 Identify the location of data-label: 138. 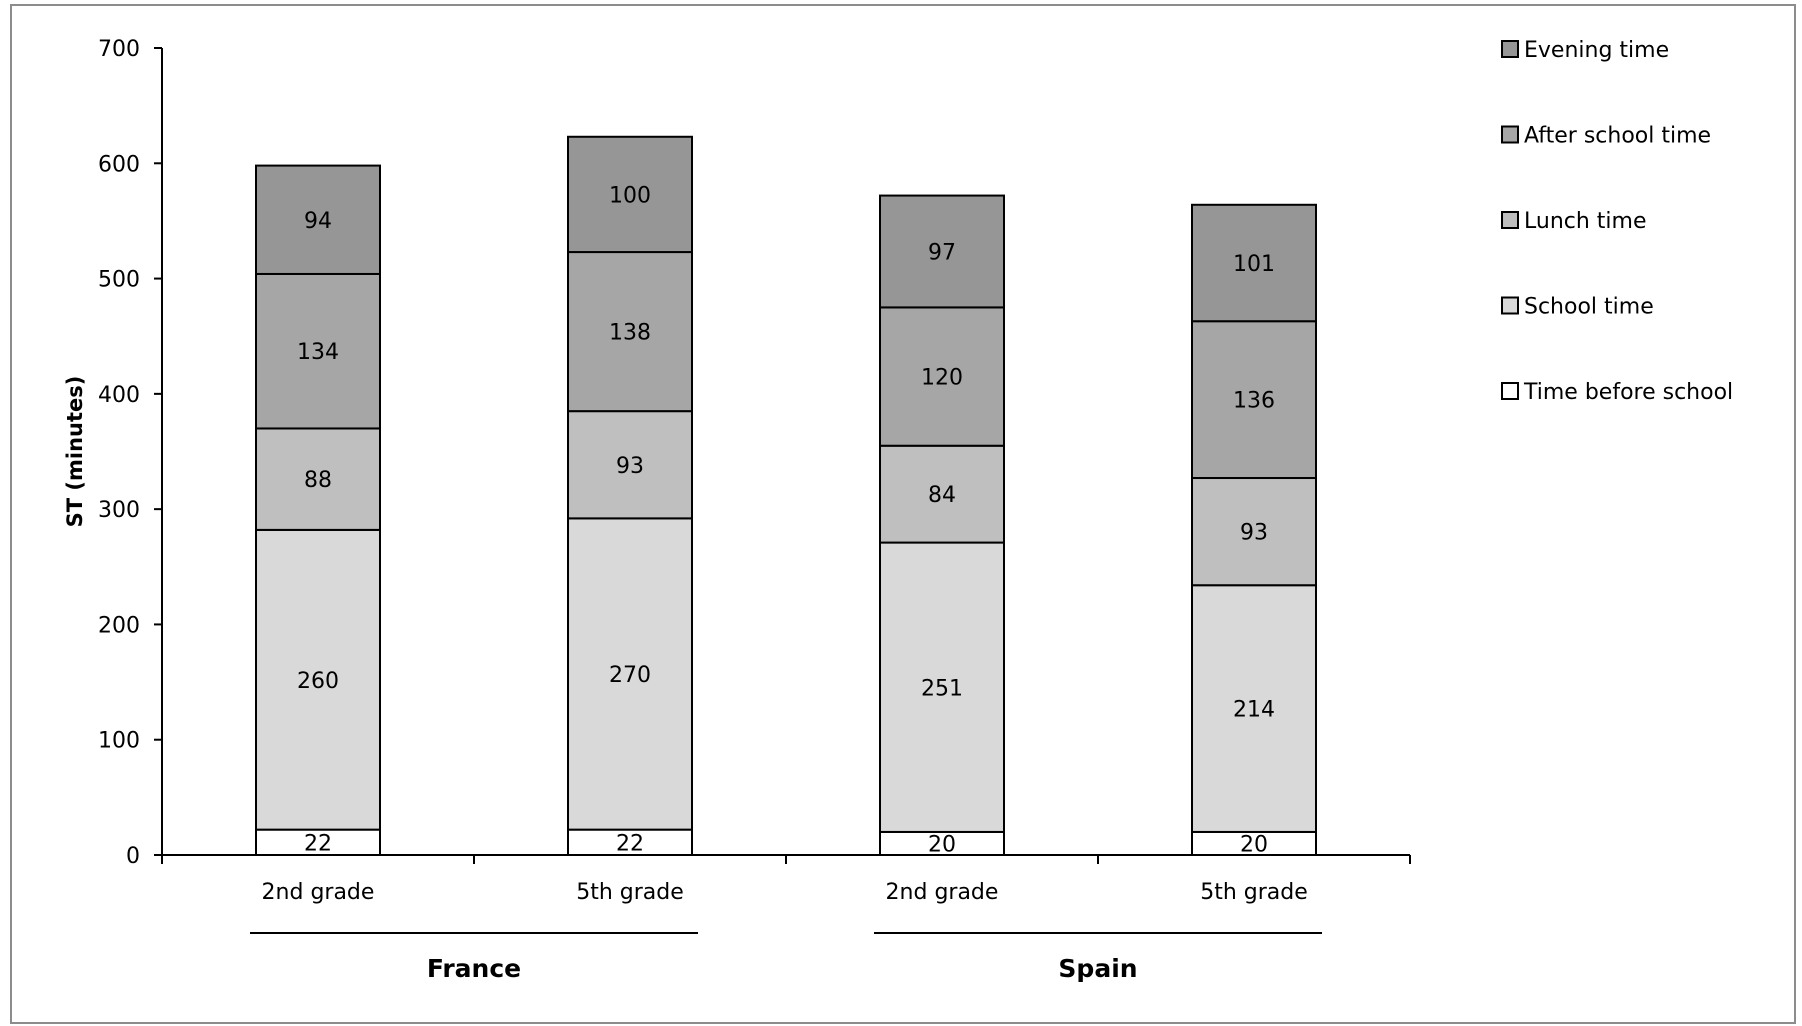
(630, 333).